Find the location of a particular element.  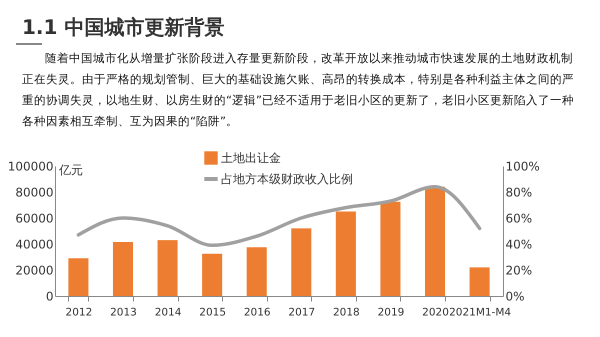

x-tick-label: 2012 is located at coordinates (79, 312).